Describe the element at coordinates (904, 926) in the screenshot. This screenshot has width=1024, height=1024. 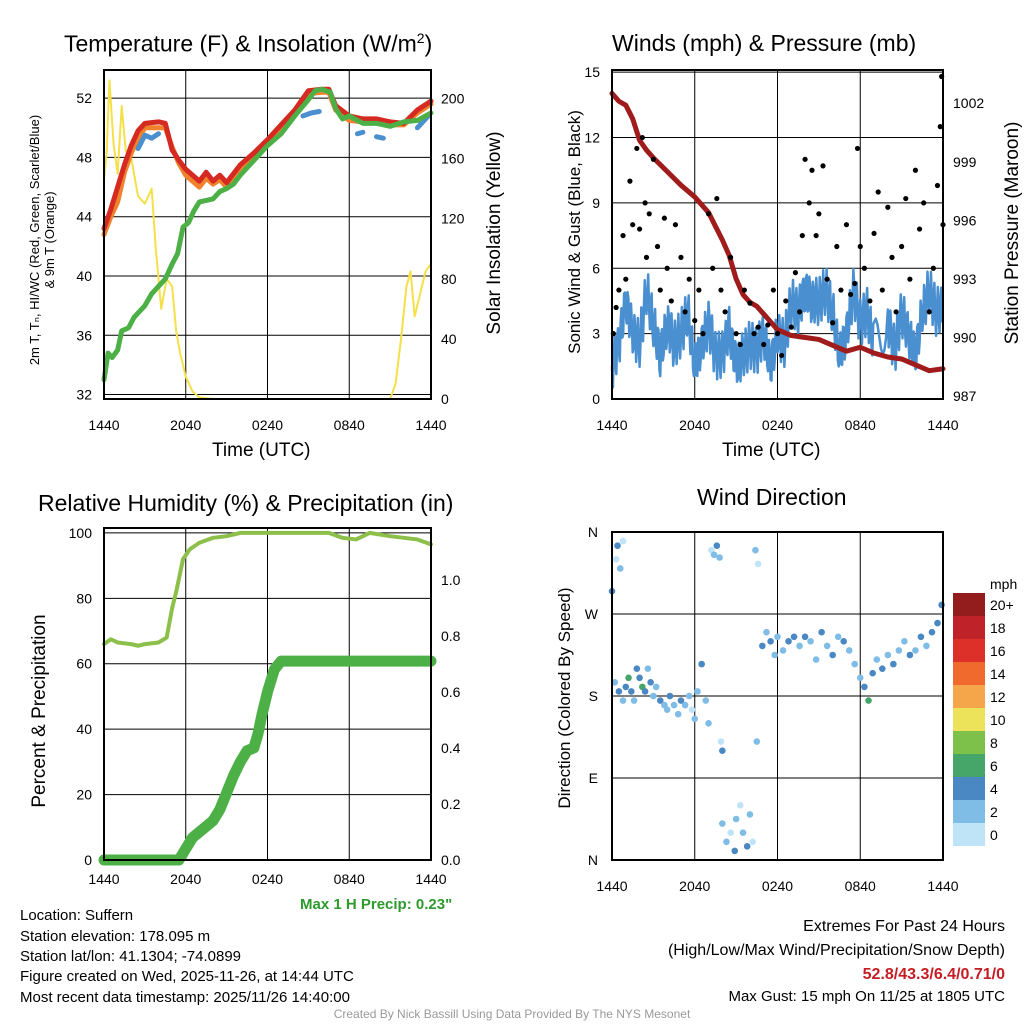
I see `extremes-title: Extremes For Past 24 Hours` at that location.